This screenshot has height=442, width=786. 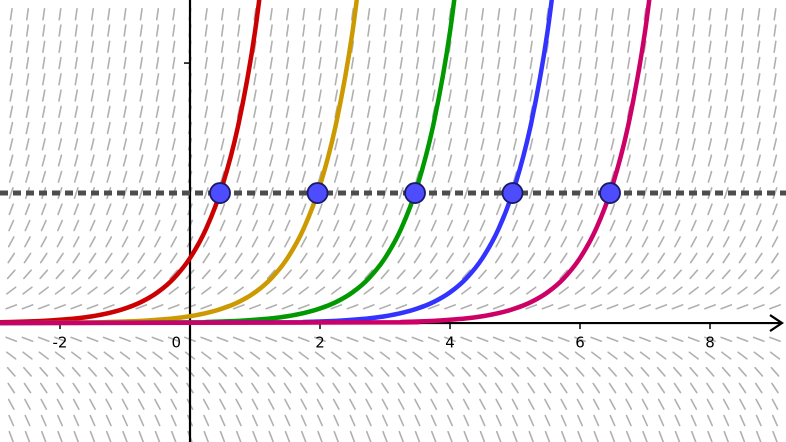 What do you see at coordinates (220, 193) in the screenshot?
I see `point` at bounding box center [220, 193].